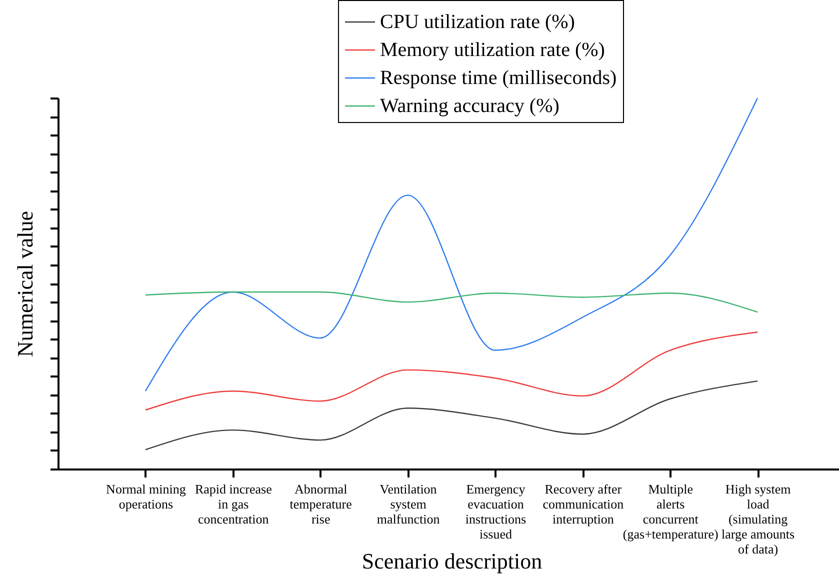 The height and width of the screenshot is (581, 839). What do you see at coordinates (470, 106) in the screenshot?
I see `legend-label: Warning accuracy (%)` at bounding box center [470, 106].